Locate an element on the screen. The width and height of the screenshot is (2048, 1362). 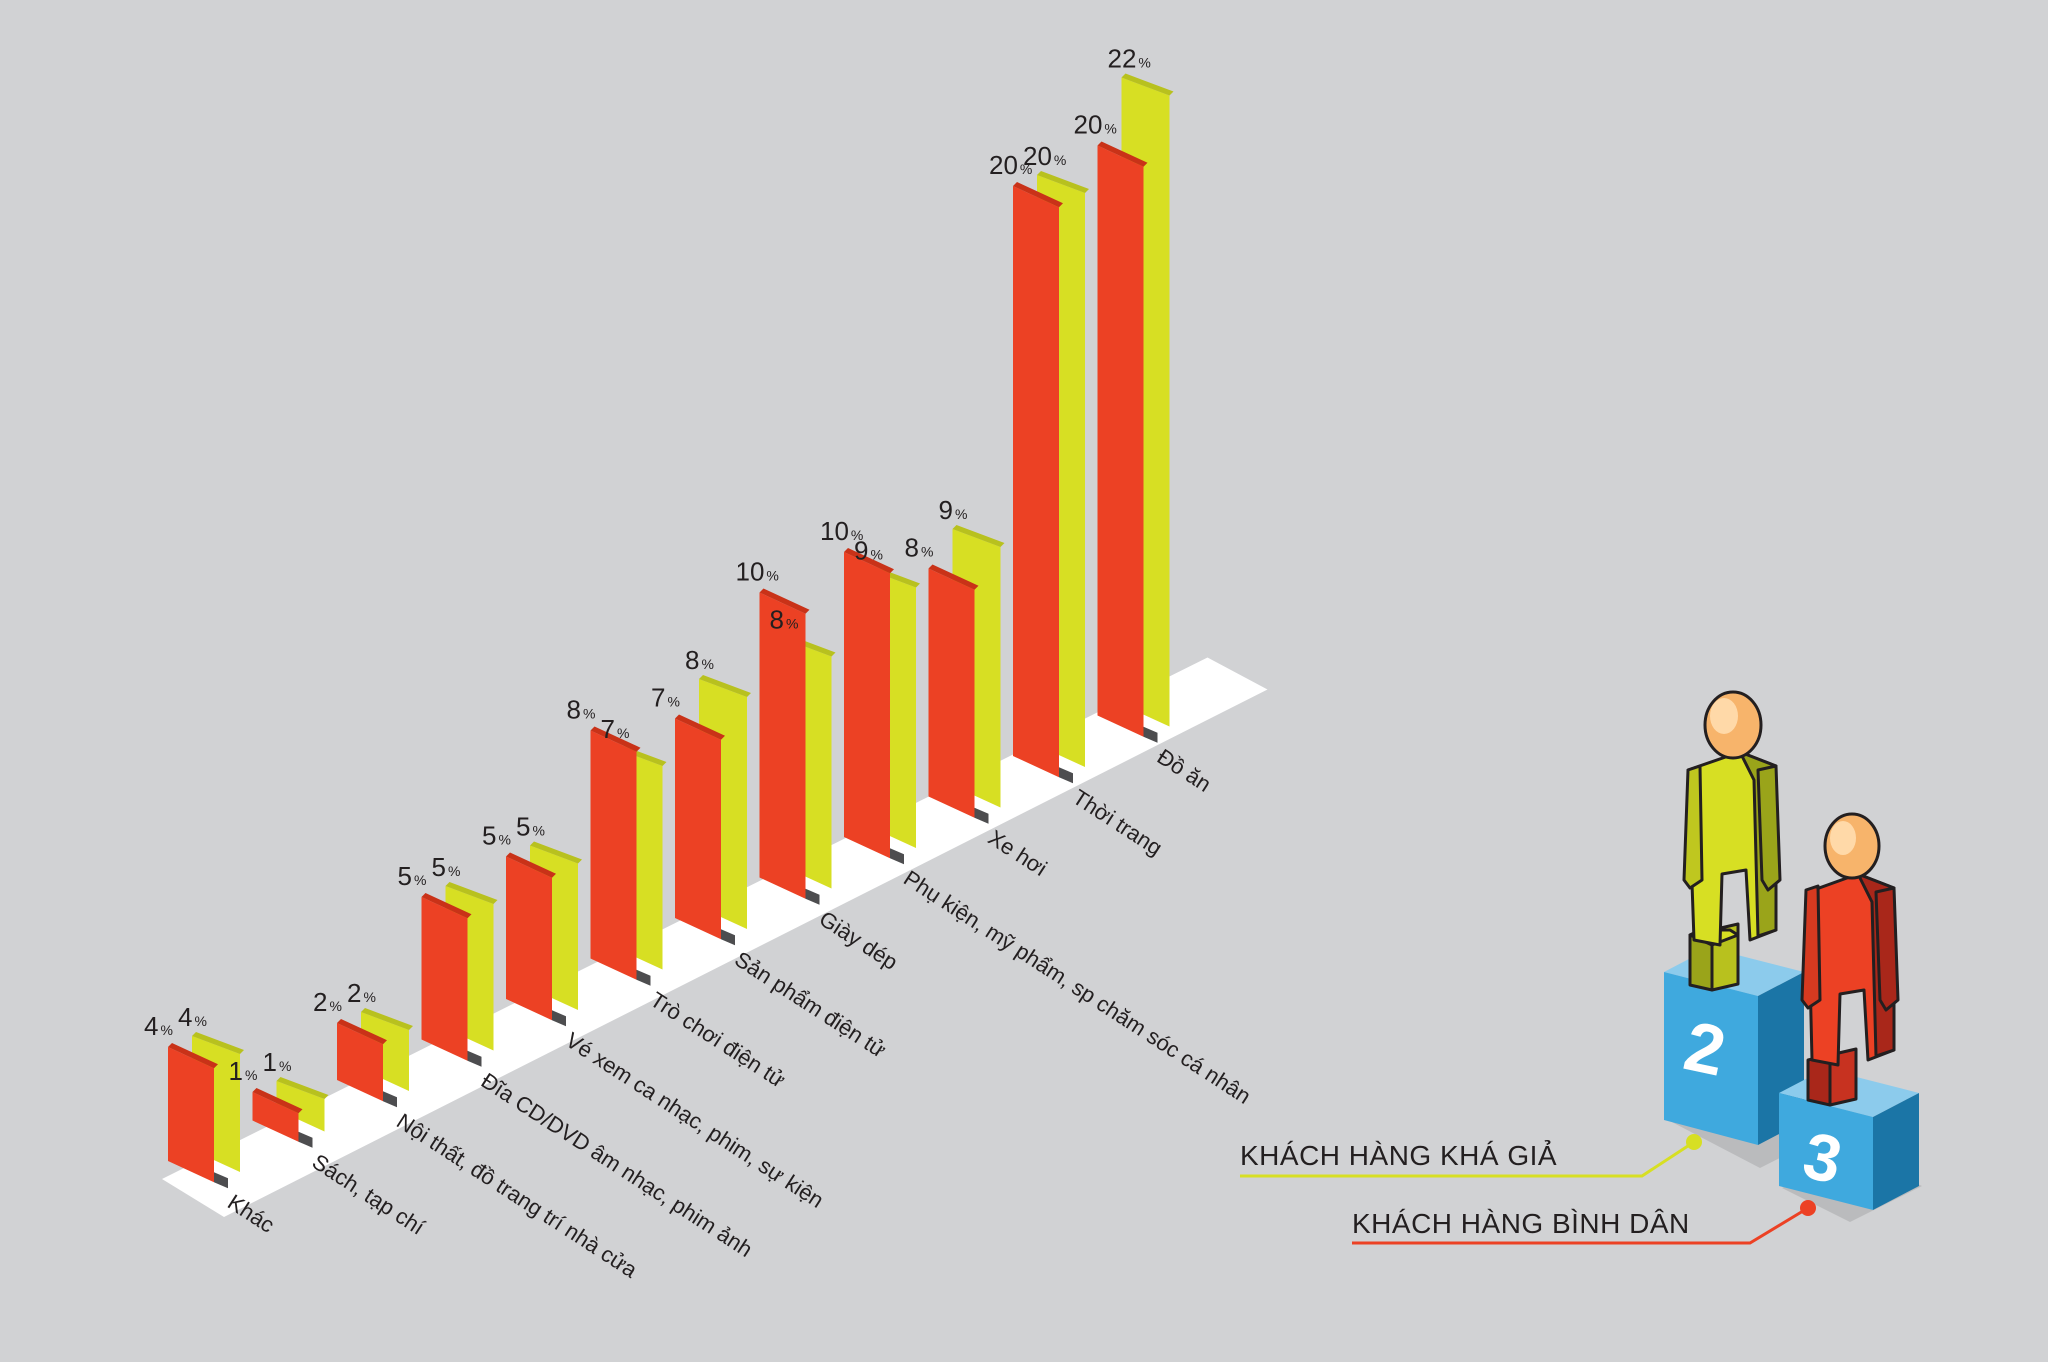
category-label: Nội thất, đồ trang trí nhà cửa is located at coordinates (517, 1195).